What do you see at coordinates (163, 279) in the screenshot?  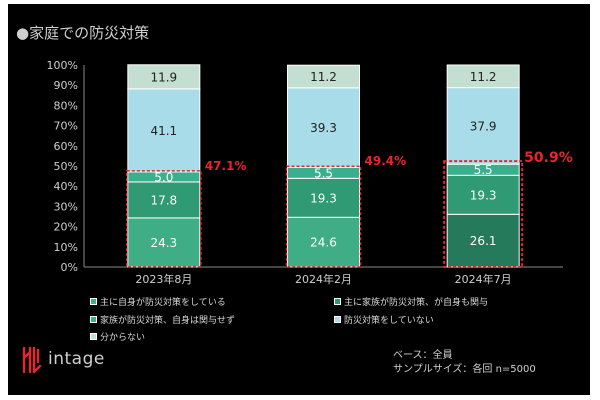 I see `x-tick-label: 2023年8月` at bounding box center [163, 279].